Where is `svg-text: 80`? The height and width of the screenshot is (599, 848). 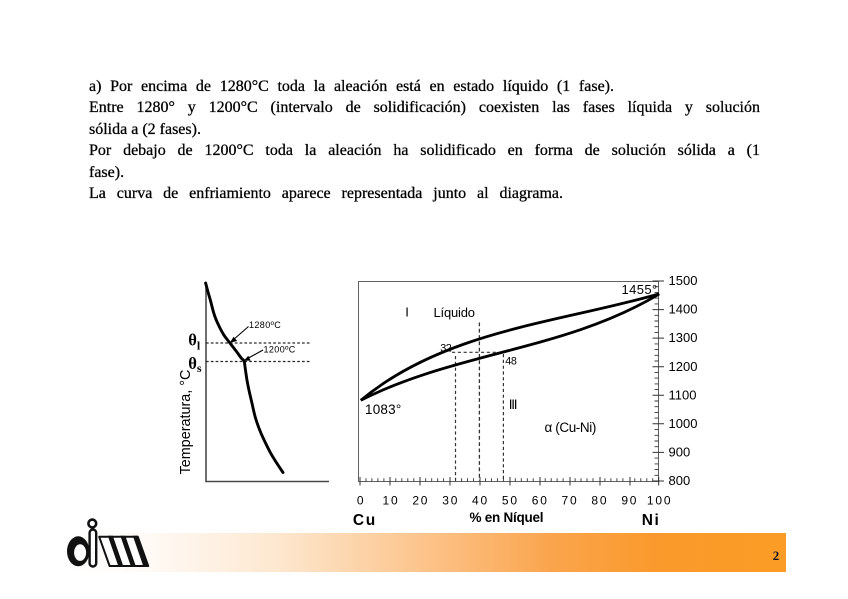
svg-text: 80 is located at coordinates (599, 500).